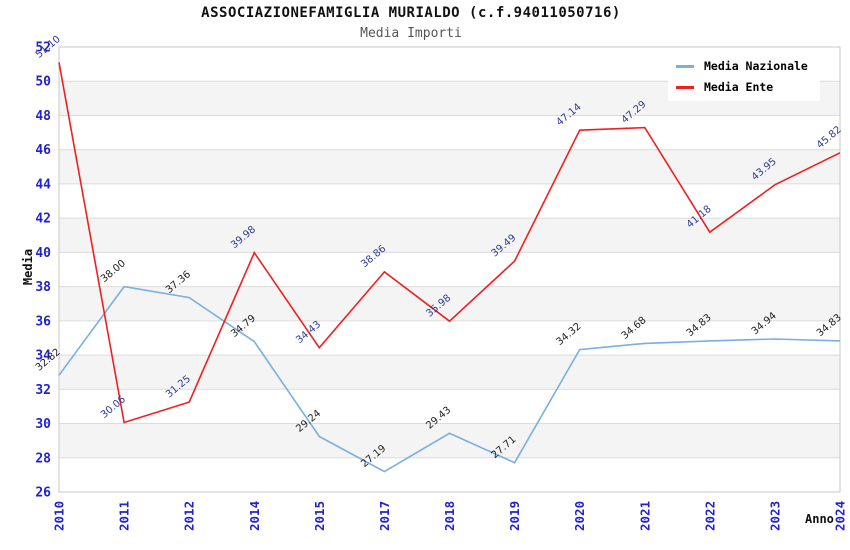 This screenshot has height=550, width=850. Describe the element at coordinates (384, 516) in the screenshot. I see `svg-text: 2017` at that location.